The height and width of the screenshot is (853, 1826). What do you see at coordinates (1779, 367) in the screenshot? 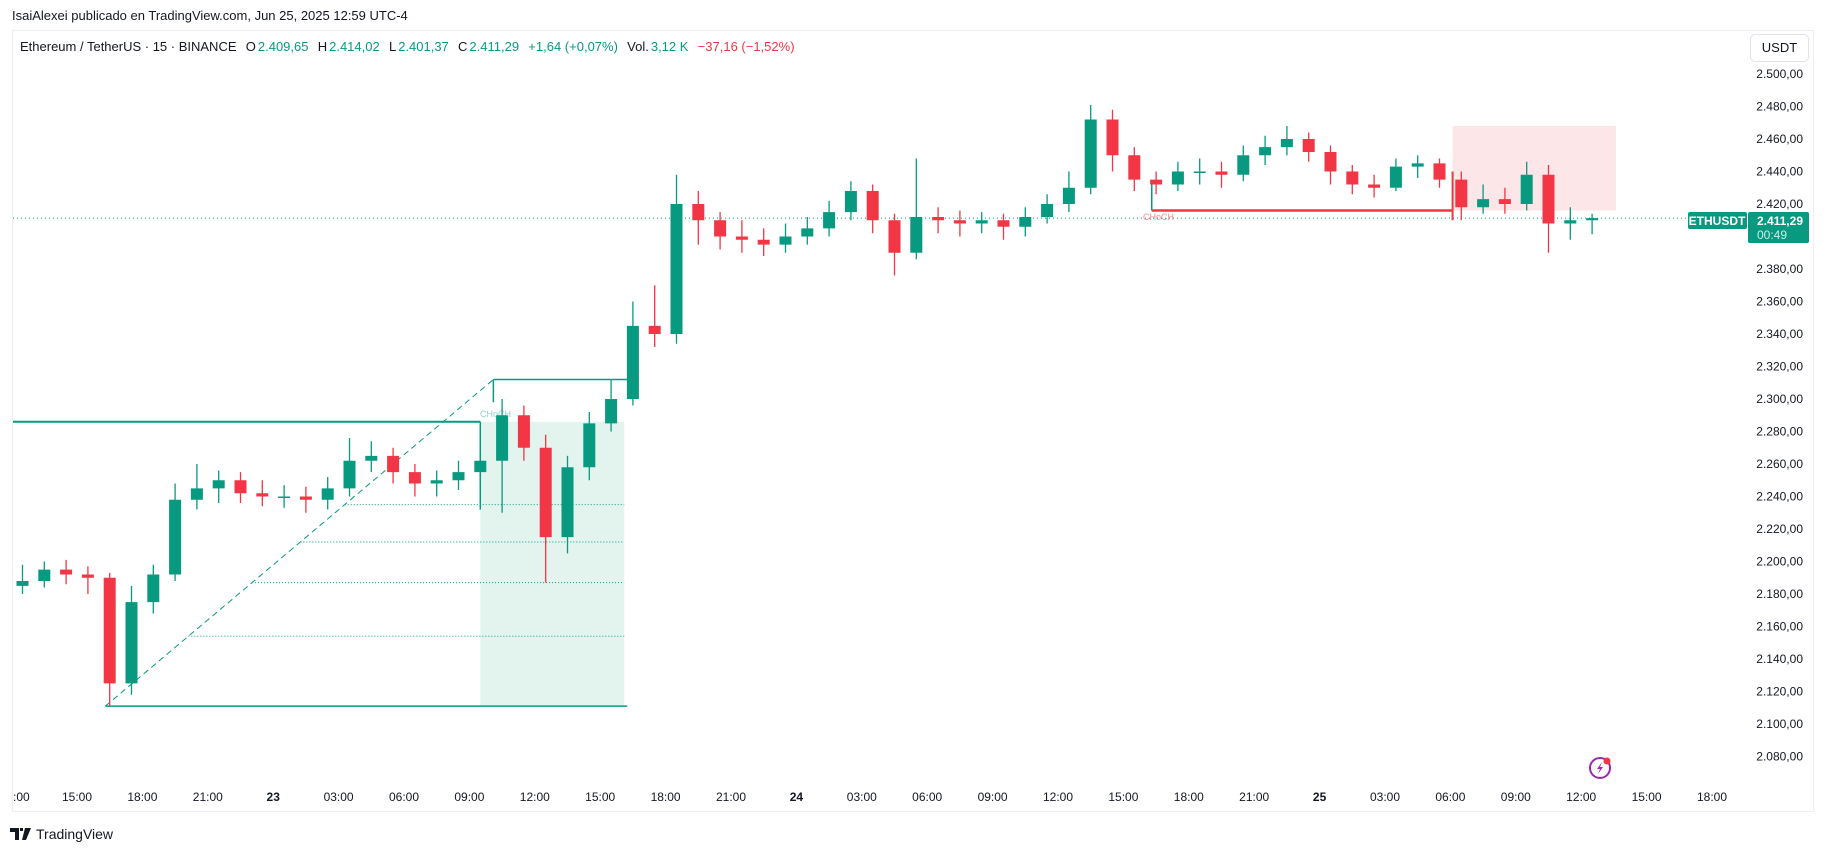
I see `price-tick-label: 2.320,00` at bounding box center [1779, 367].